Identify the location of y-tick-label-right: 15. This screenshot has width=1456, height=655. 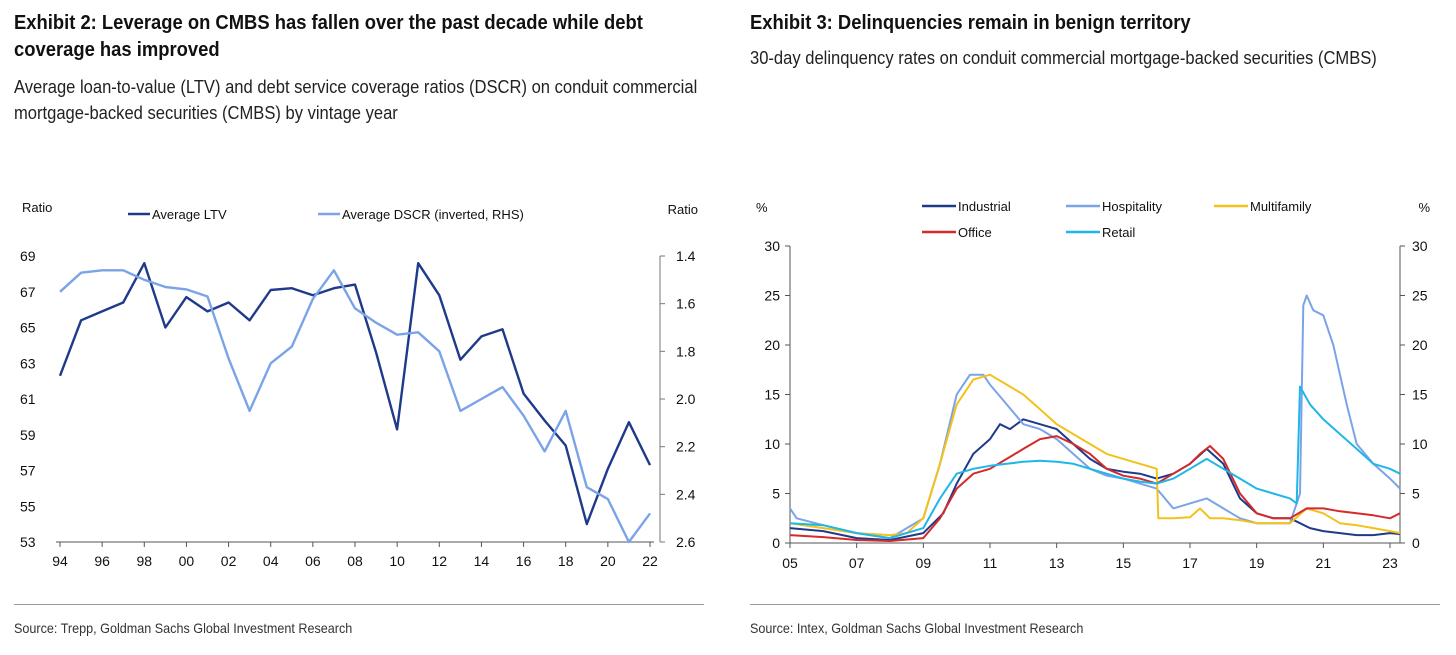
(1420, 395).